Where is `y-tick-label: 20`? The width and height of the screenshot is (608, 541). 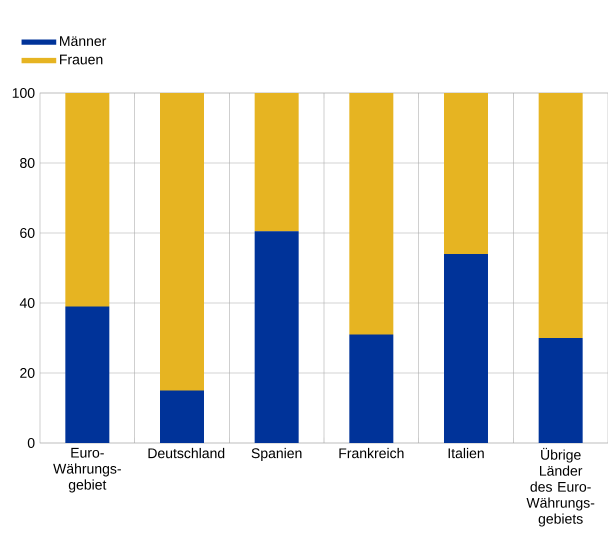
y-tick-label: 20 is located at coordinates (27, 373).